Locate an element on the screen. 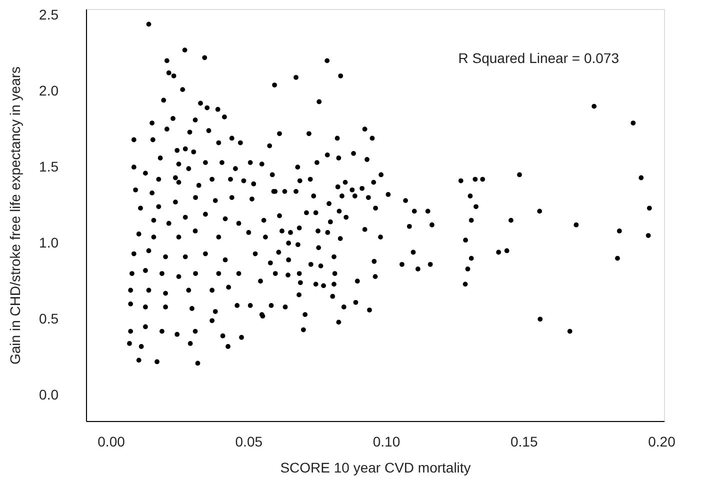 The width and height of the screenshot is (704, 490). annotation: R Squared Linear = 0.073 is located at coordinates (539, 58).